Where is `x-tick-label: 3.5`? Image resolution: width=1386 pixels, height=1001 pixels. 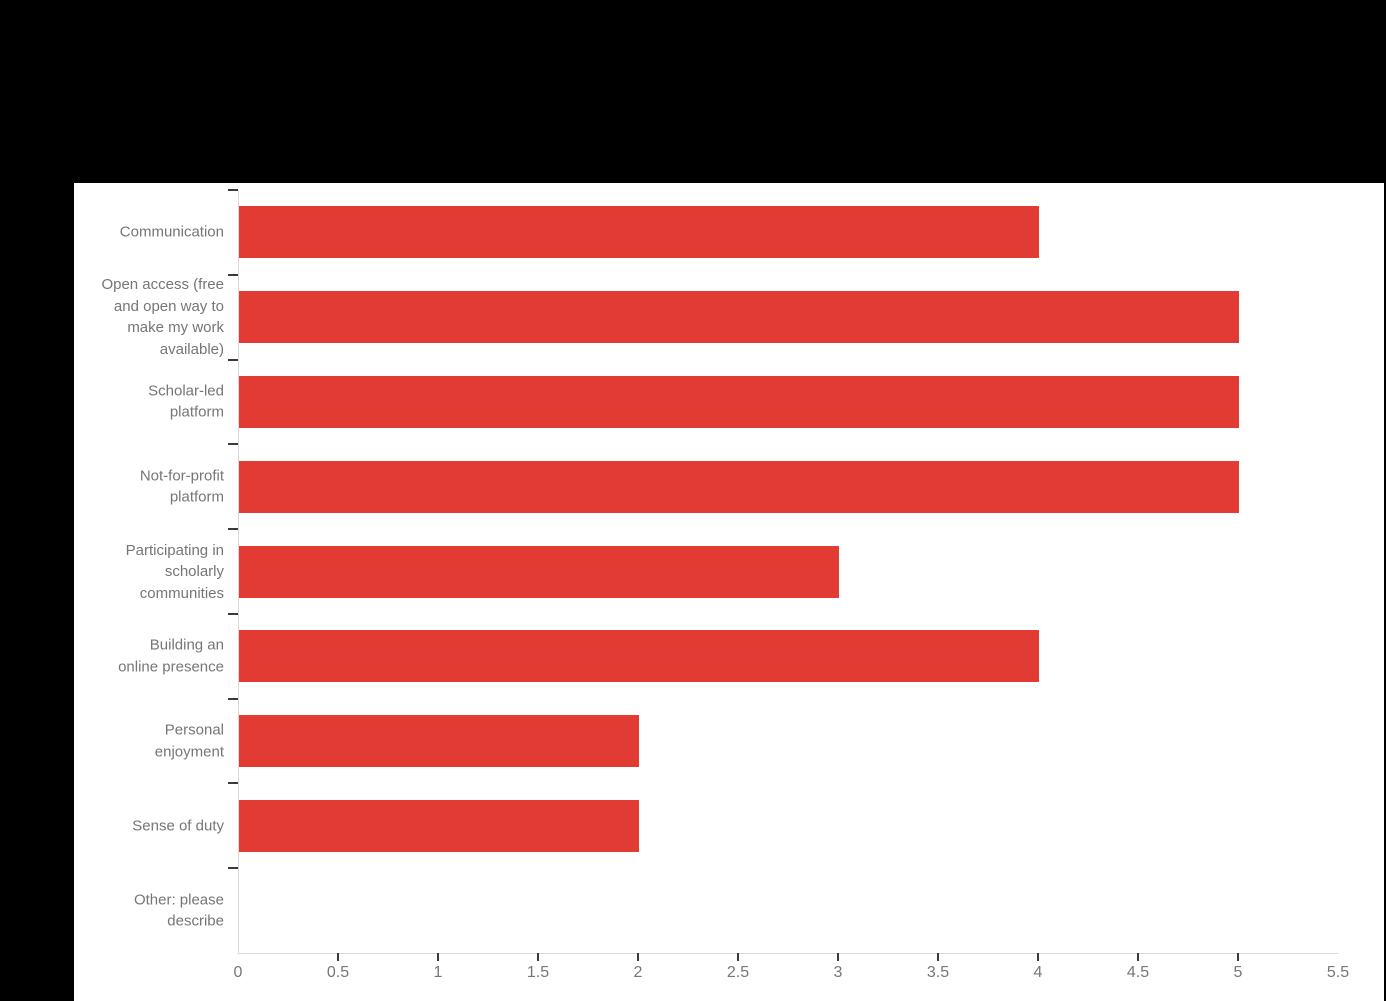 x-tick-label: 3.5 is located at coordinates (938, 972).